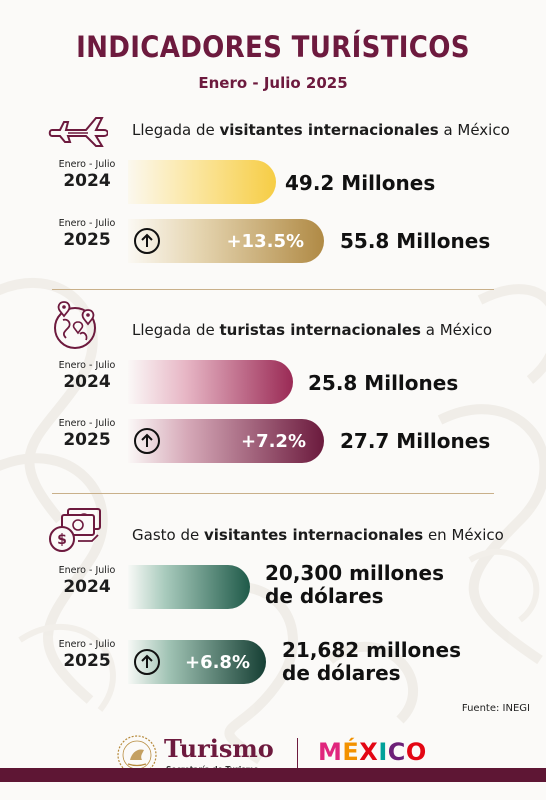 The height and width of the screenshot is (800, 546). I want to click on change-percent: +7.2%, so click(273, 441).